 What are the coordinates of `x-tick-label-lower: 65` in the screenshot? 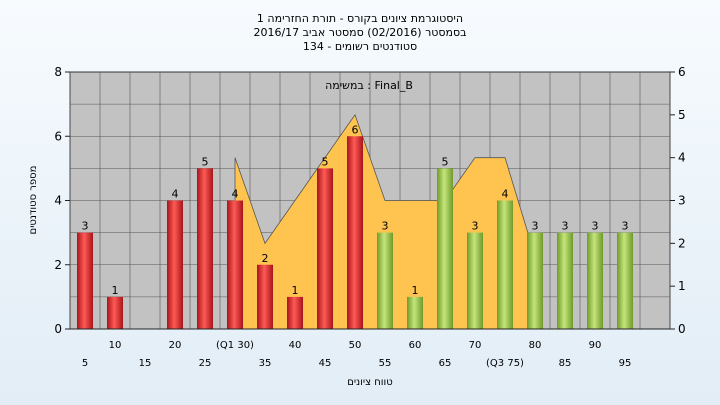 It's located at (445, 363).